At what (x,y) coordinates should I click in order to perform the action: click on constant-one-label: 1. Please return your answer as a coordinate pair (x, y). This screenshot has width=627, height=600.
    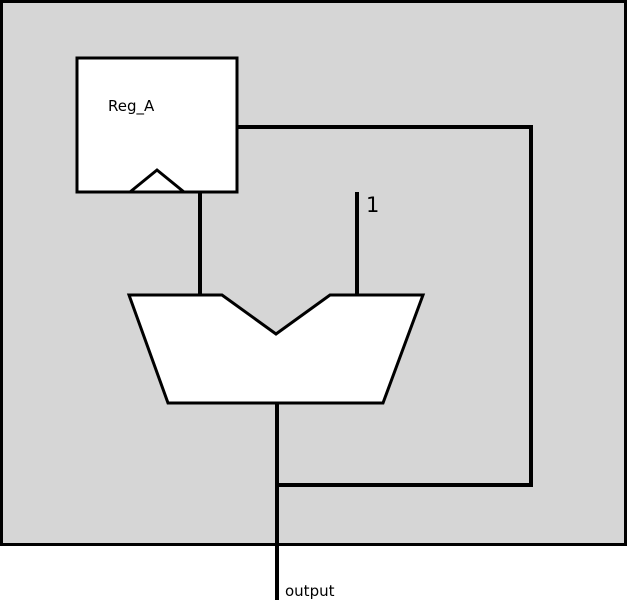
    Looking at the image, I should click on (372, 205).